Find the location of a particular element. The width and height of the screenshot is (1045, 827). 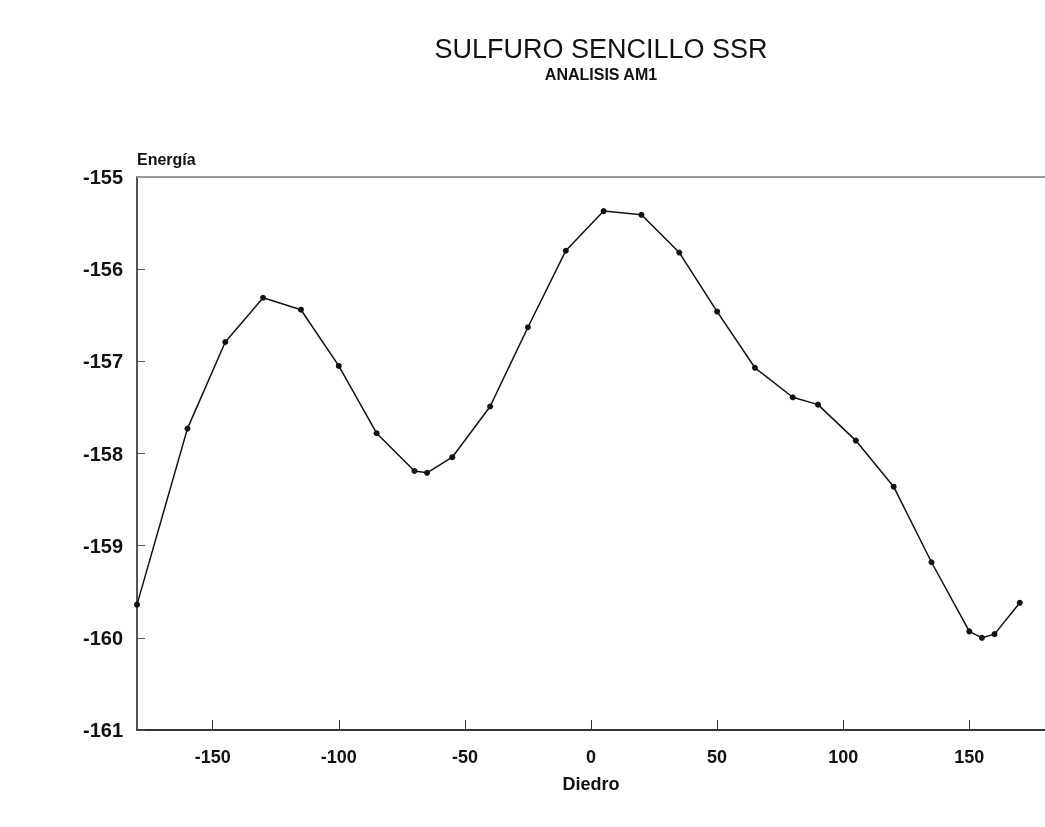

x-tick-label: 150 is located at coordinates (969, 757).